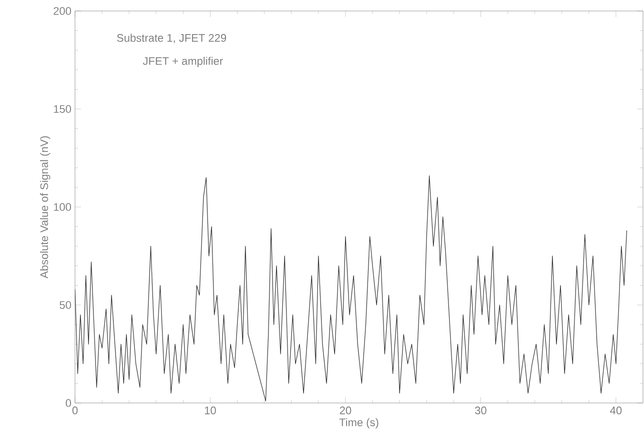 The image size is (644, 443). Describe the element at coordinates (75, 410) in the screenshot. I see `x-tick-label: 0` at that location.